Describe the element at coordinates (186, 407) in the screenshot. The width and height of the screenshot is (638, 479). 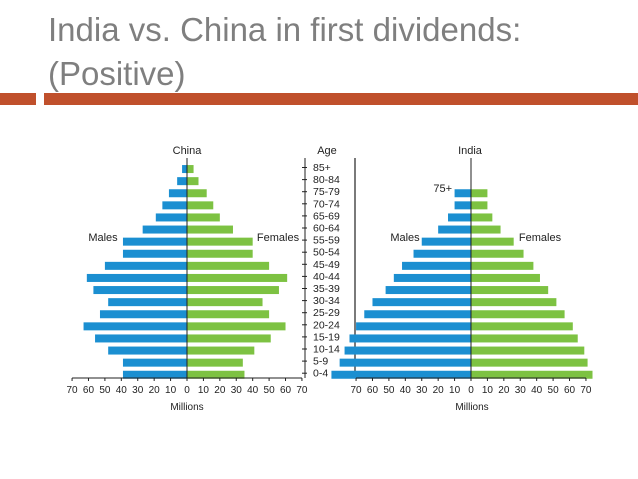
I see `china-x-axis-label: Millions` at that location.